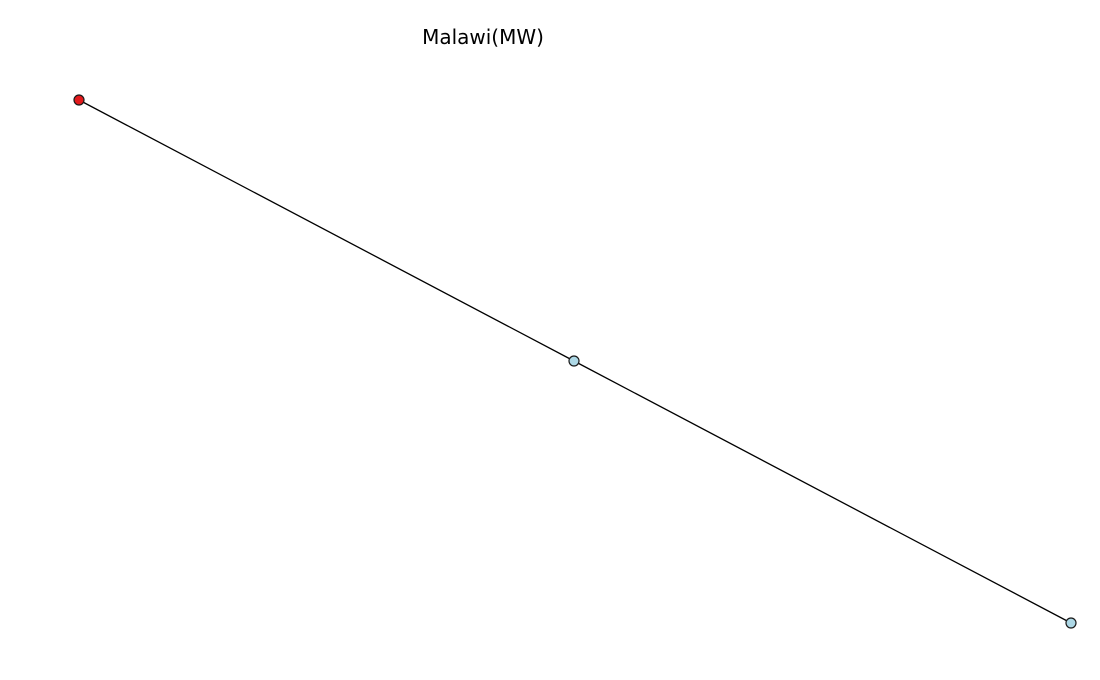  I want to click on graph-node-n1, so click(574, 361).